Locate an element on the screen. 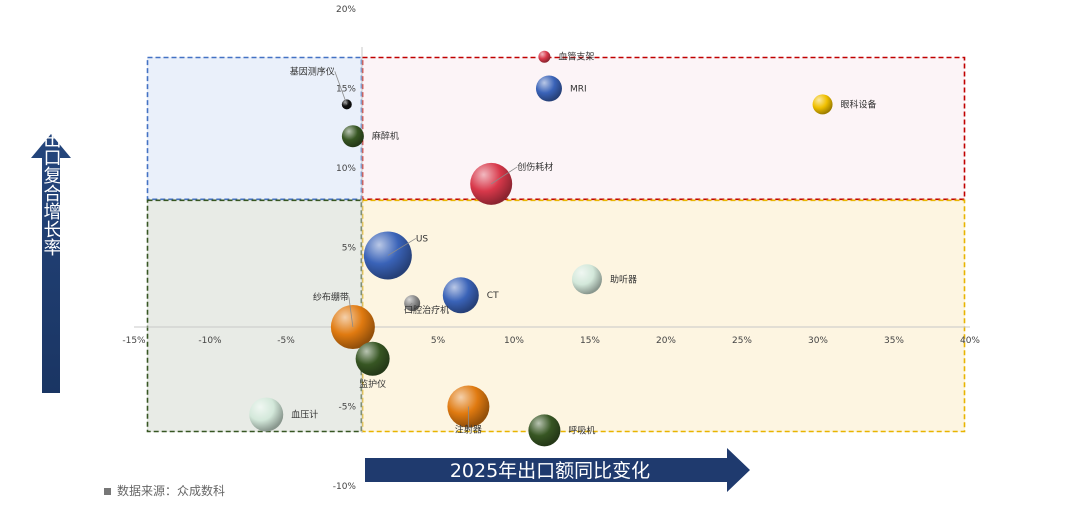 The image size is (1080, 505). x-tick-label: -10% is located at coordinates (210, 341).